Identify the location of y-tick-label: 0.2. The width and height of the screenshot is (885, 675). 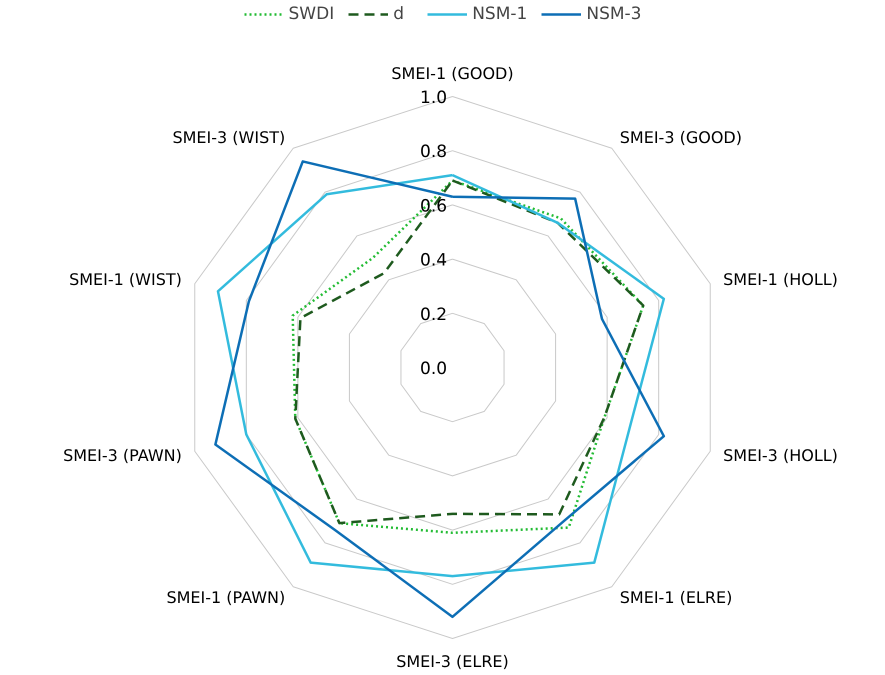
(434, 314).